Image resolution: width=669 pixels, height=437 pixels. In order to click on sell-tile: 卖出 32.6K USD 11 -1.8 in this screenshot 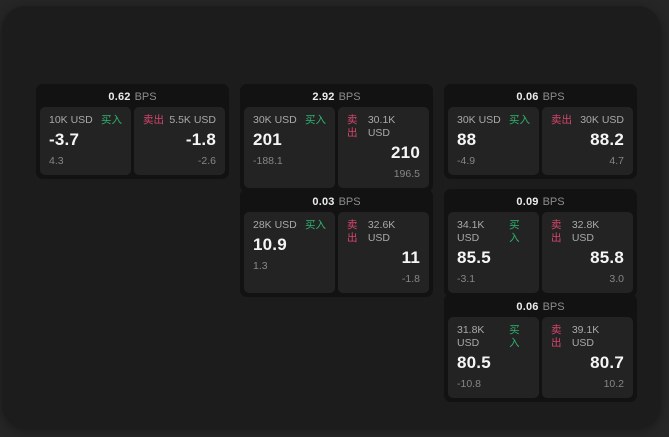, I will do `click(383, 252)`.